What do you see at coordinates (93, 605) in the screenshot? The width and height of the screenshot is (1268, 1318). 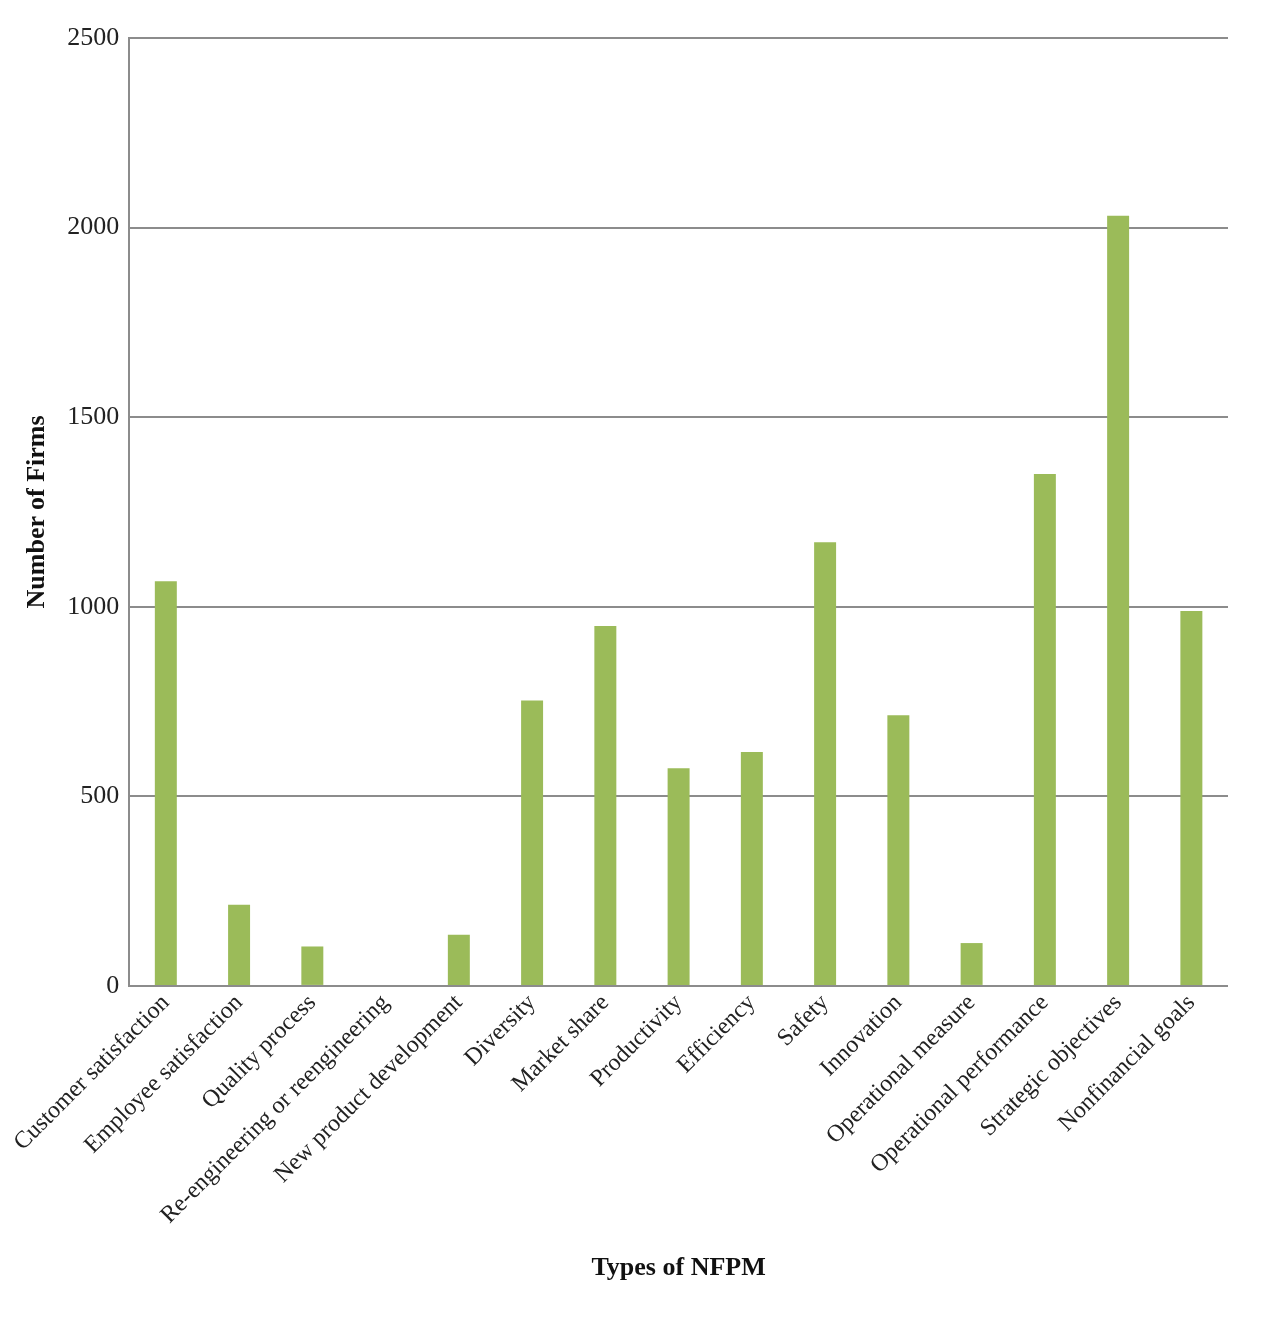 I see `y-tick-label: 1000` at bounding box center [93, 605].